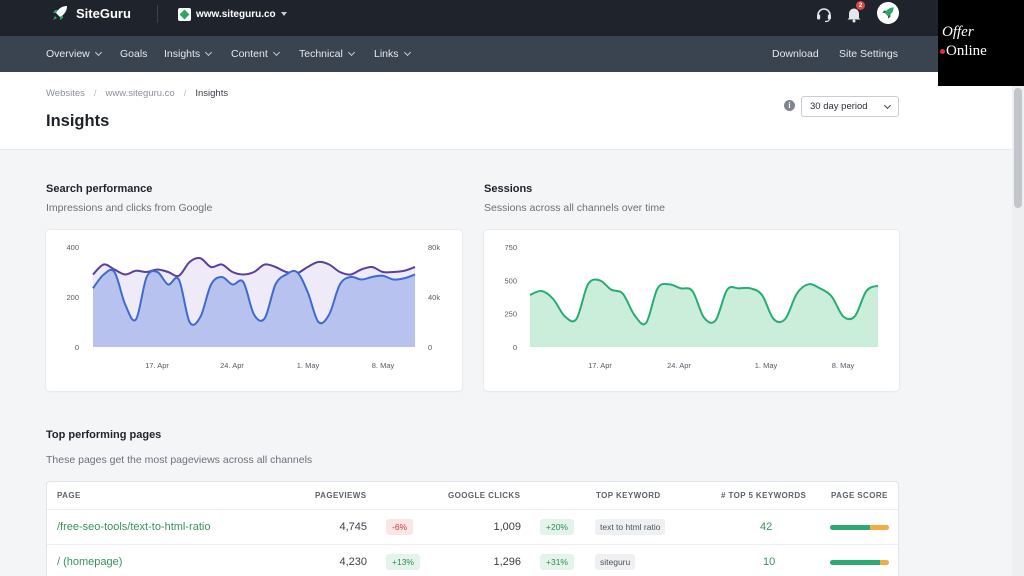 The height and width of the screenshot is (576, 1024). I want to click on nav-label: Download, so click(795, 54).